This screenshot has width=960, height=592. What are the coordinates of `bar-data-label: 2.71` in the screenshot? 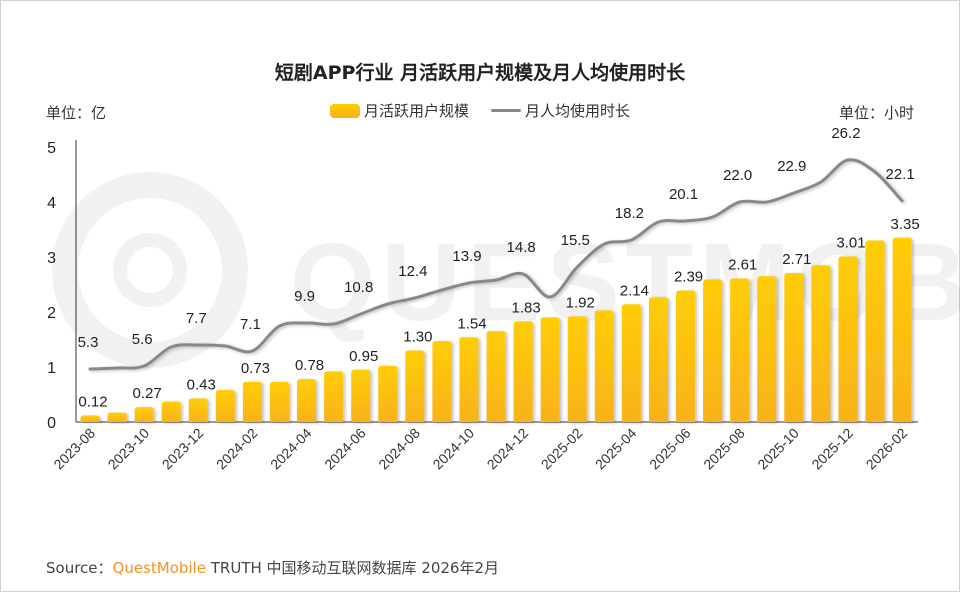 It's located at (796, 259).